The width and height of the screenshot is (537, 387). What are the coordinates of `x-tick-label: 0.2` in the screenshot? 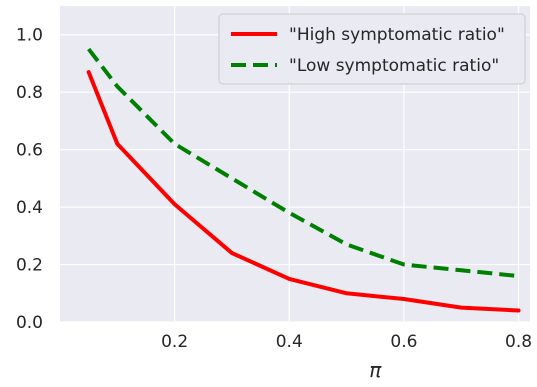 It's located at (174, 342).